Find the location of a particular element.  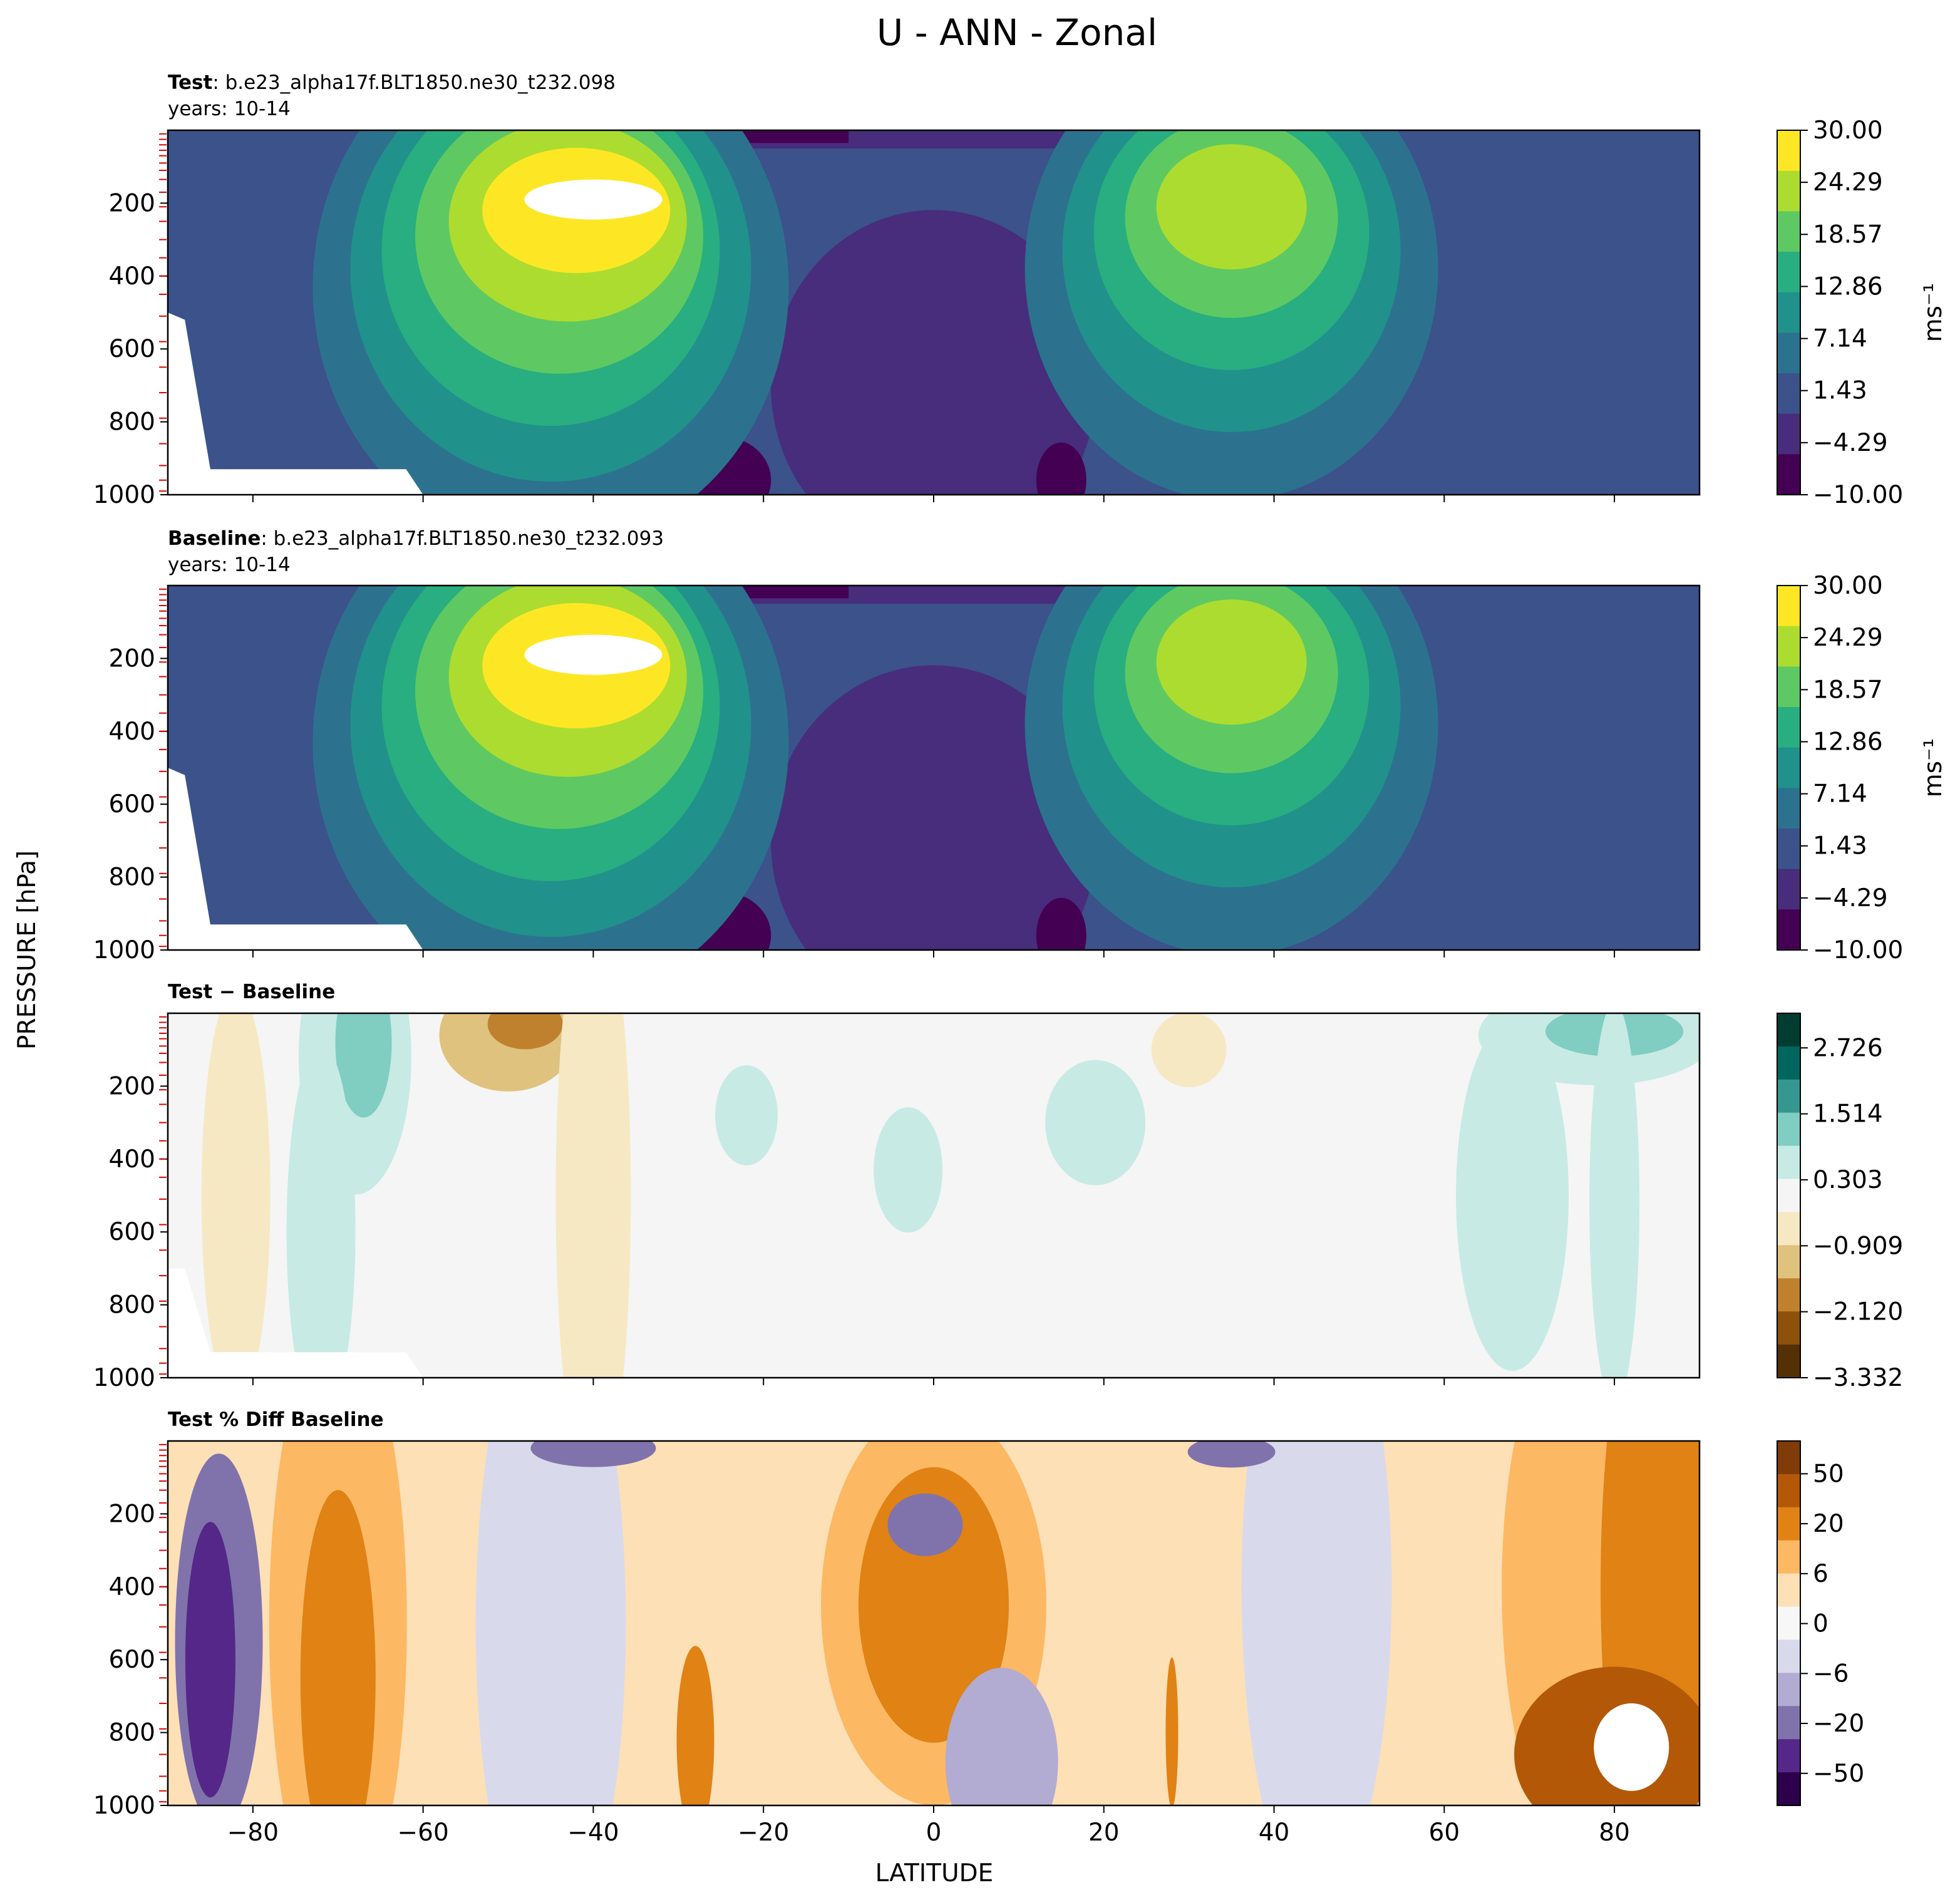

contour-field is located at coordinates (934, 1623).